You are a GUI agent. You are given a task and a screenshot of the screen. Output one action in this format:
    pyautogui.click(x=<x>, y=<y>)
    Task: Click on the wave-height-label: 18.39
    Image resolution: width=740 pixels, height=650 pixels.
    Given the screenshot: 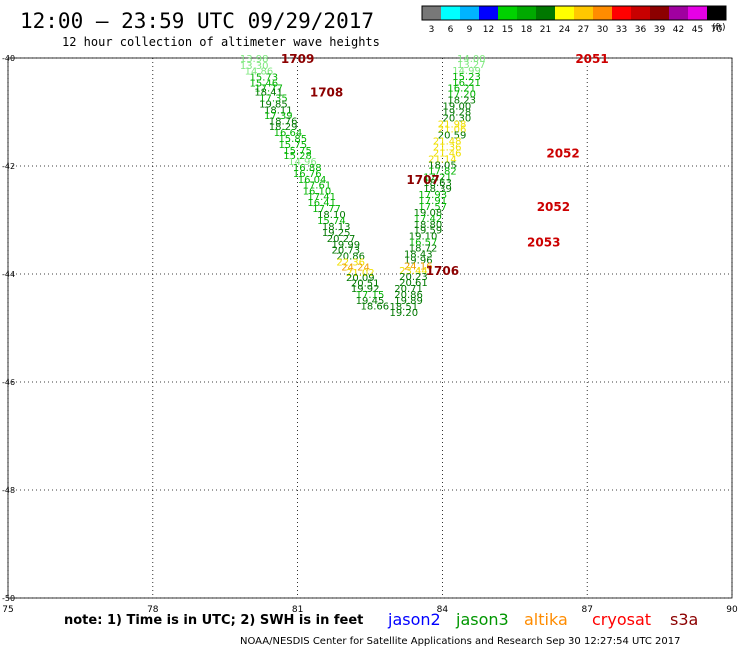 What is the action you would take?
    pyautogui.click(x=437, y=189)
    